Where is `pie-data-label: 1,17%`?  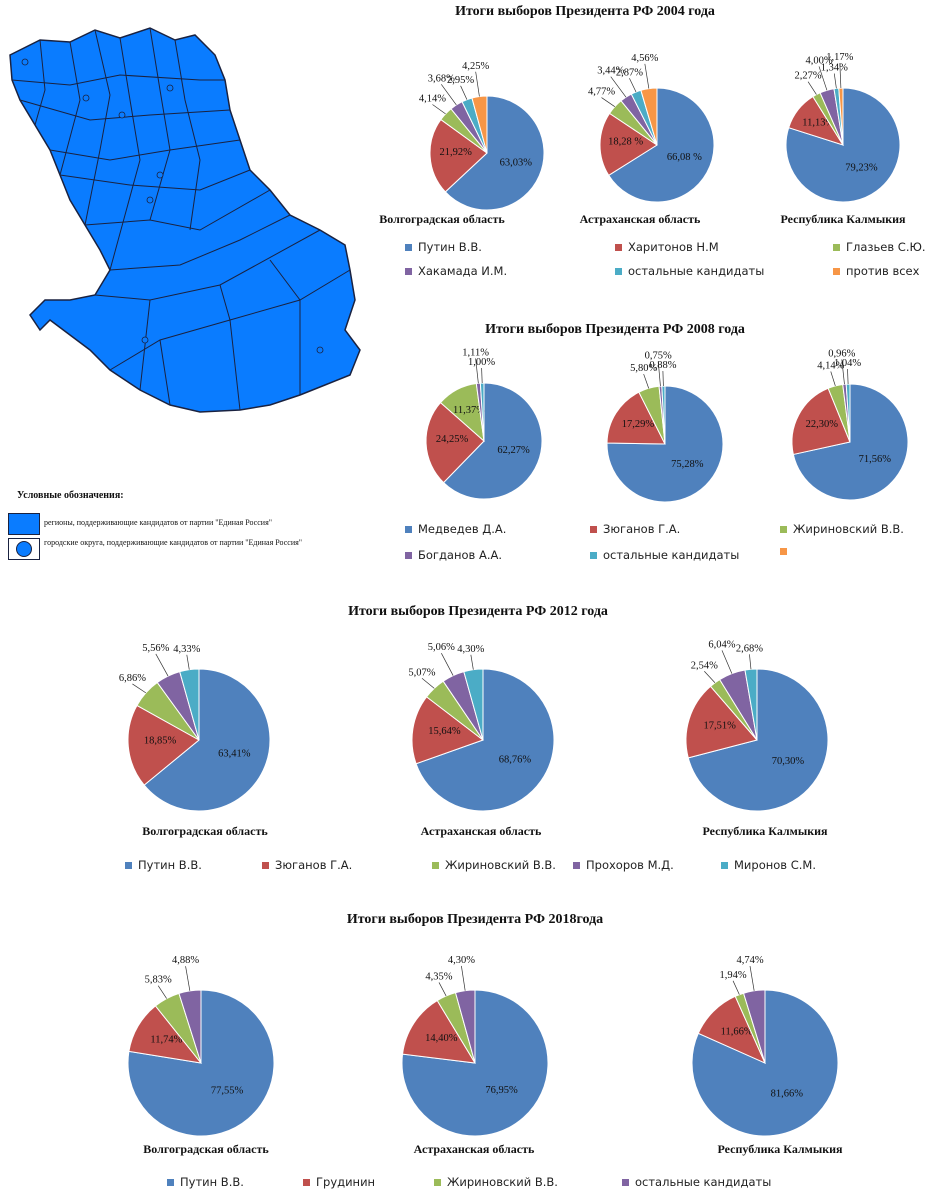
pie-data-label: 1,17% is located at coordinates (839, 57).